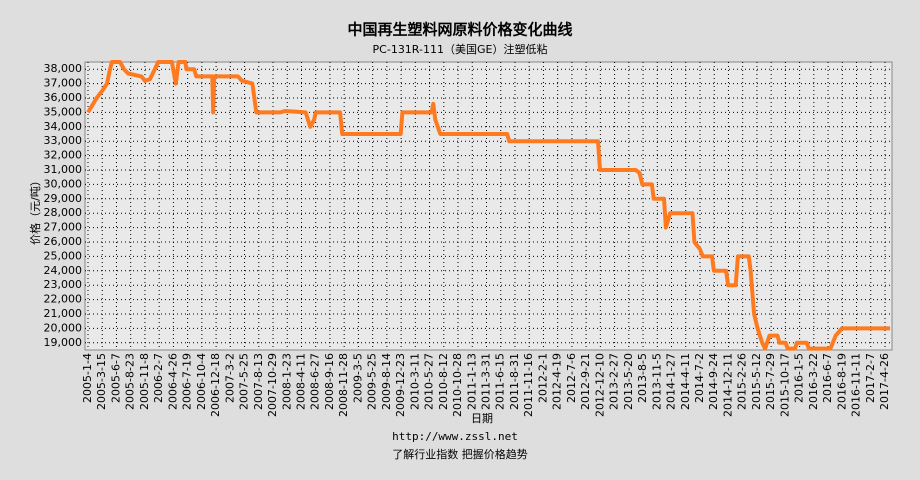  What do you see at coordinates (63, 241) in the screenshot?
I see `y-tick-label: 26,000` at bounding box center [63, 241].